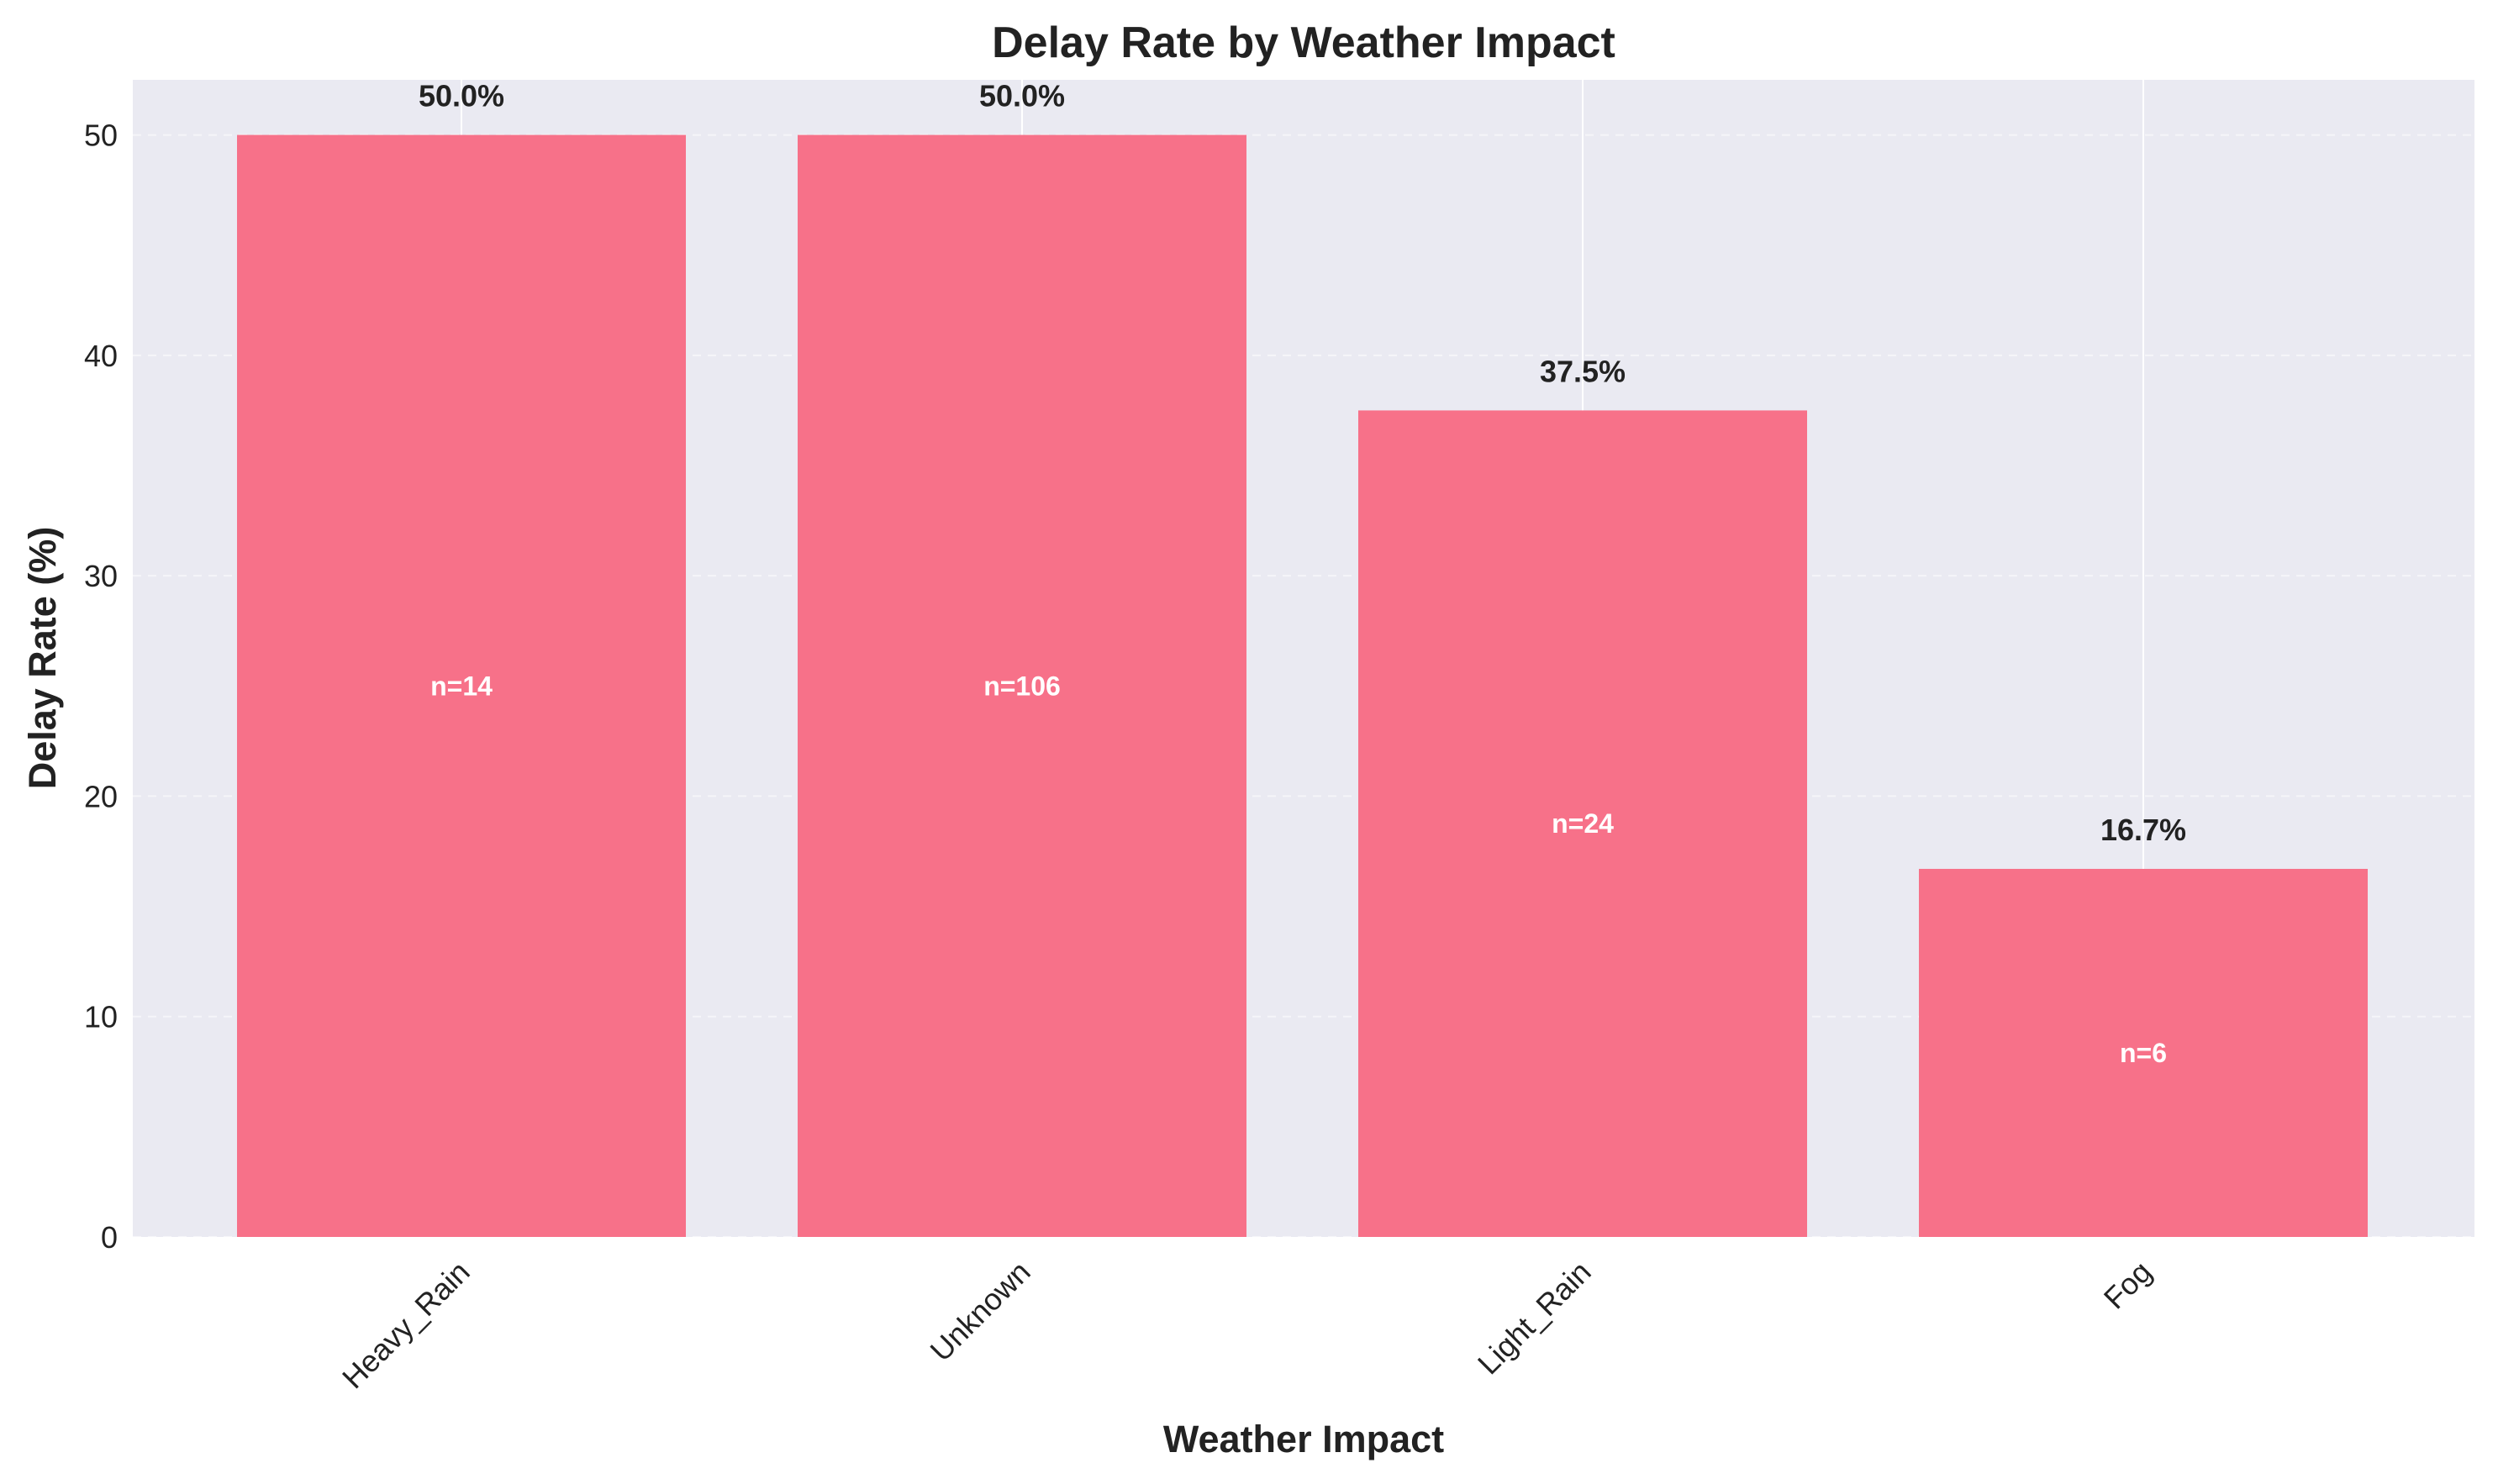 This screenshot has width=2498, height=1484. What do you see at coordinates (2143, 830) in the screenshot?
I see `bar-value-label: 16.7%` at bounding box center [2143, 830].